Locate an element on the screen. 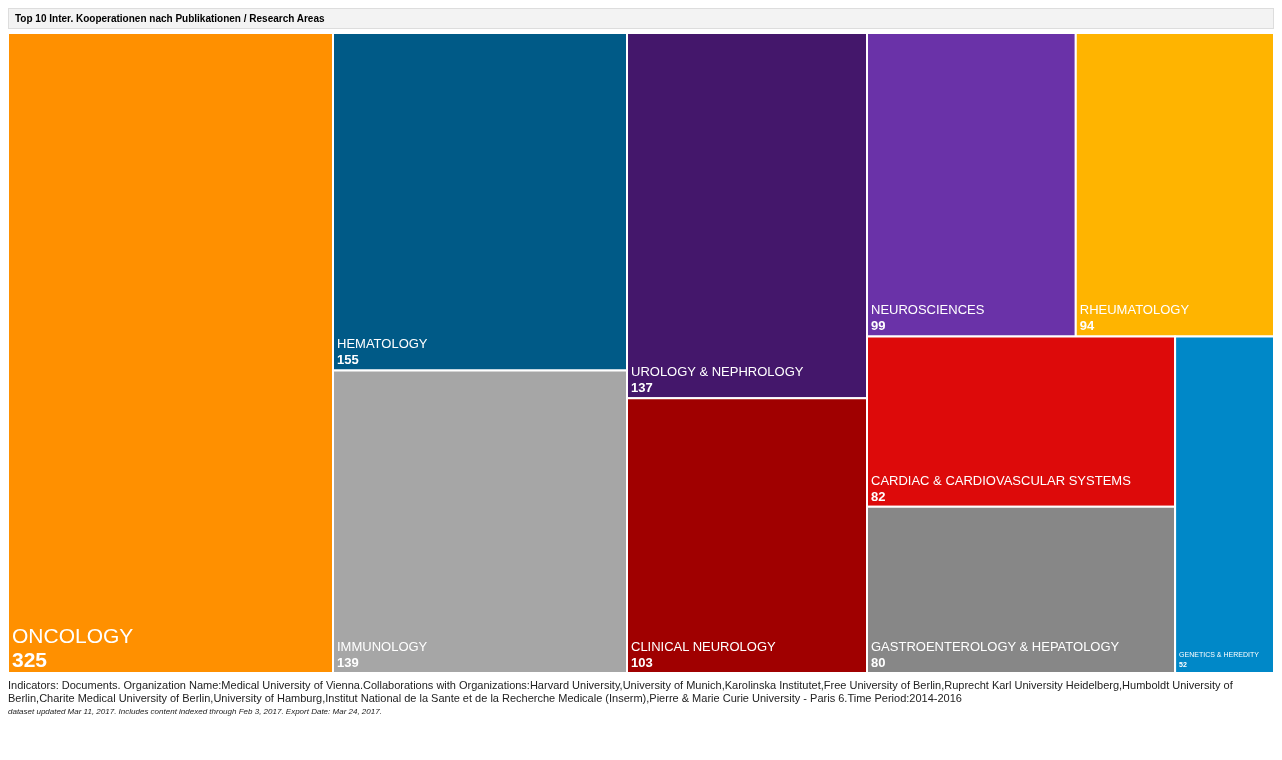 This screenshot has width=1282, height=760. category-label: UROLOGY & NEPHROLOGY is located at coordinates (717, 372).